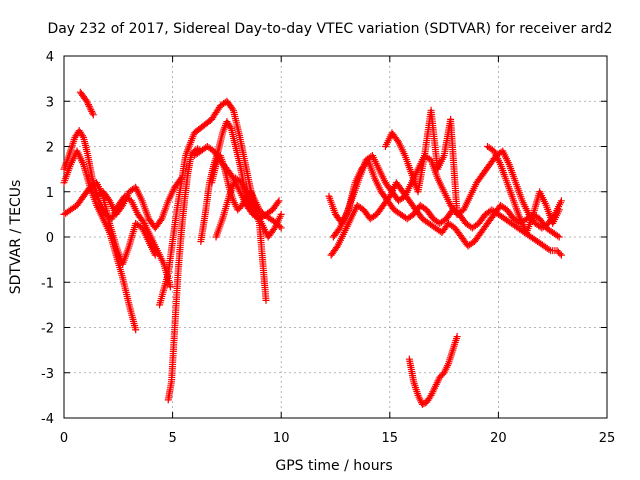 This screenshot has height=480, width=640. What do you see at coordinates (607, 438) in the screenshot?
I see `x-tick-label: 25` at bounding box center [607, 438].